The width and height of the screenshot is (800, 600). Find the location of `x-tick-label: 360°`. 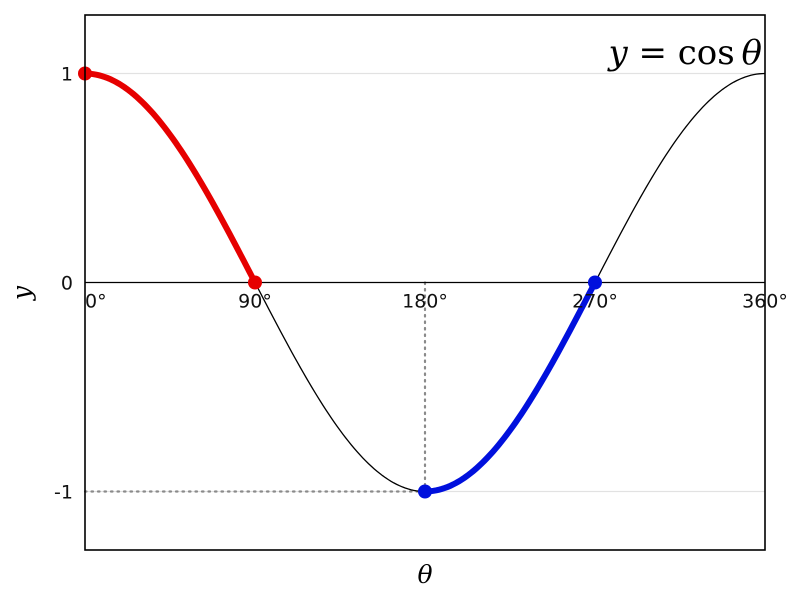

x-tick-label: 360° is located at coordinates (765, 302).